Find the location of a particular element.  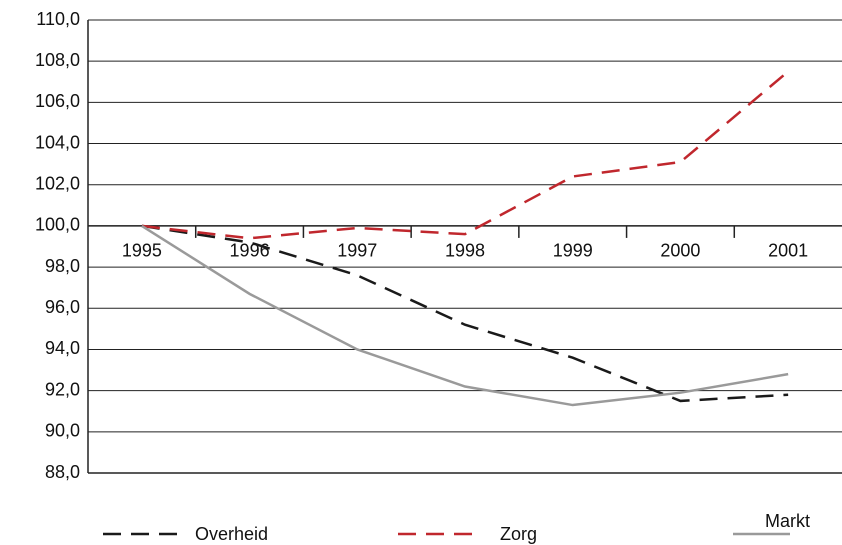

legend-label: Overheid is located at coordinates (231, 534).